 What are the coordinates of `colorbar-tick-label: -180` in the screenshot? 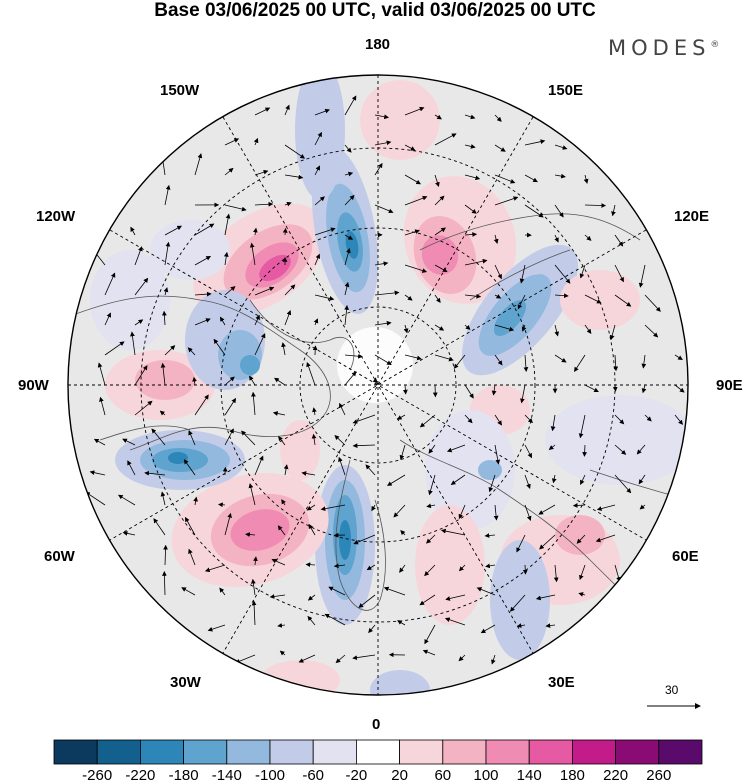 It's located at (184, 775).